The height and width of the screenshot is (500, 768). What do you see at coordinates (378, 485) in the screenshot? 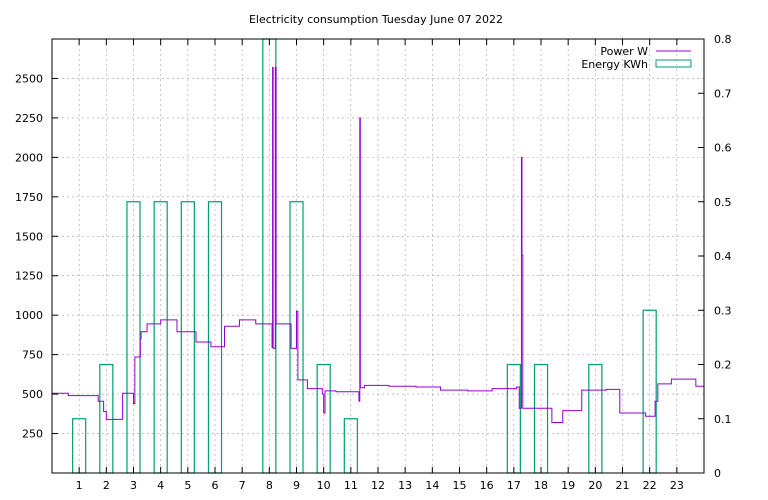
I see `x-tick-label: 12` at bounding box center [378, 485].